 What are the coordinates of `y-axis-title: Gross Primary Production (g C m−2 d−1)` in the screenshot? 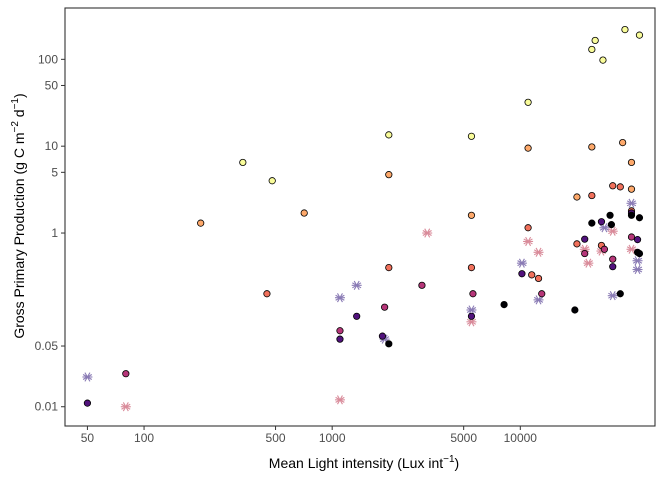 It's located at (18, 215).